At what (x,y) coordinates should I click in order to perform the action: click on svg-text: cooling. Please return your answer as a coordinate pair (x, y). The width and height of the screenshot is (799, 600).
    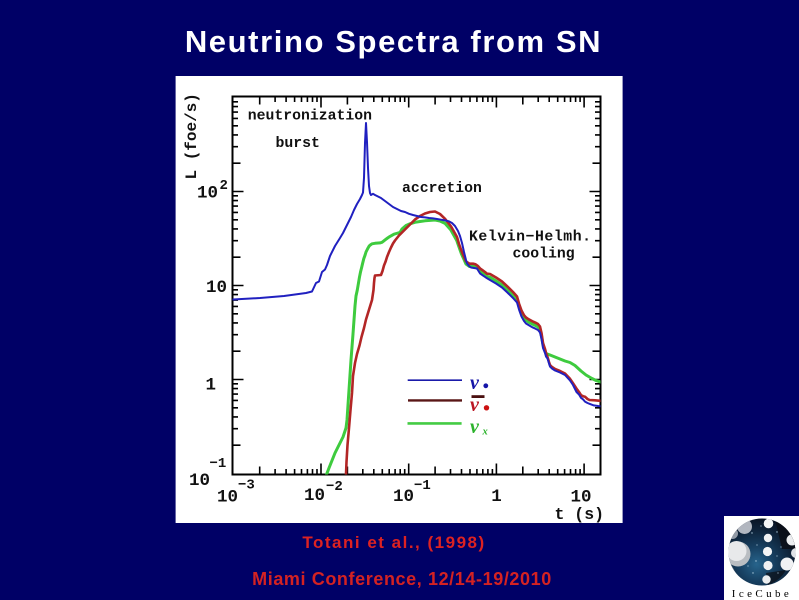
    Looking at the image, I should click on (544, 255).